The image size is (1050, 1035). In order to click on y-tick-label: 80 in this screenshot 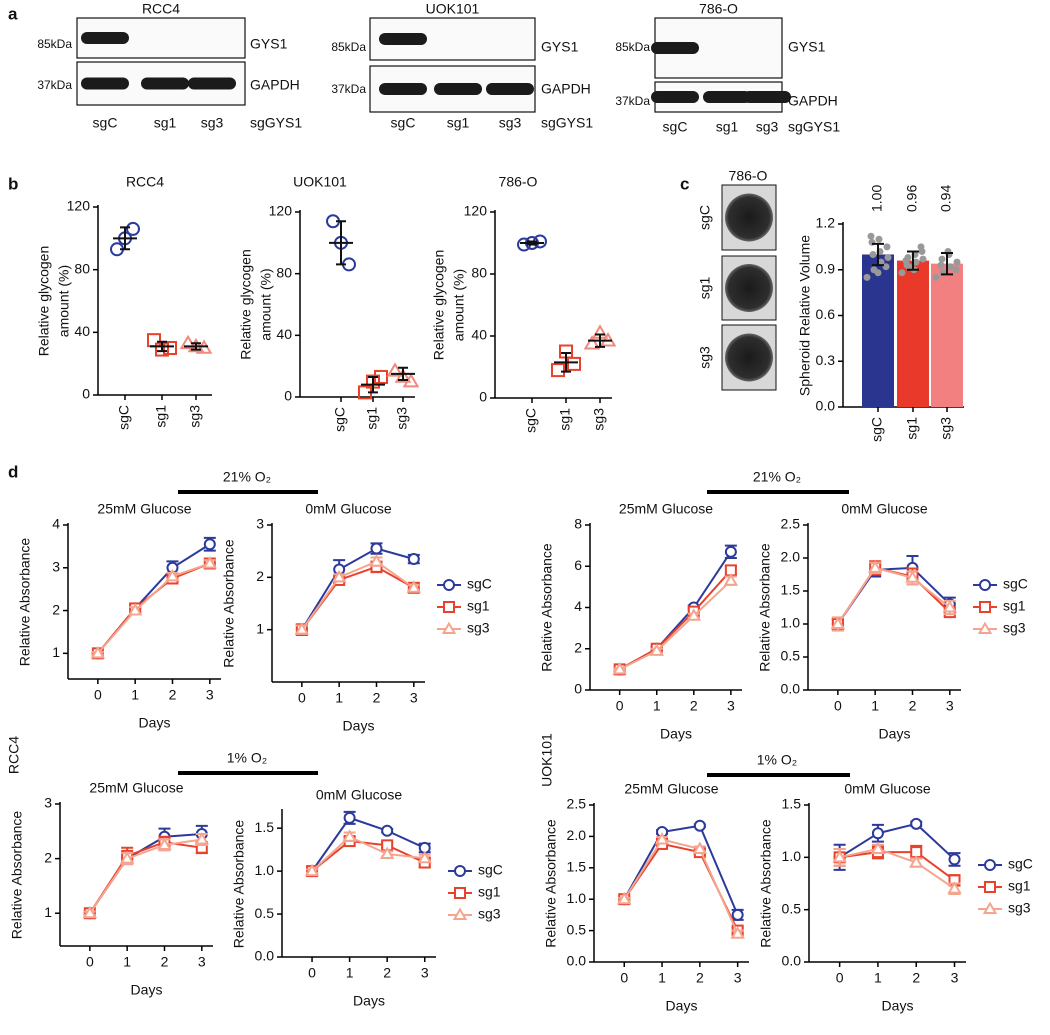, I will do `click(82, 268)`.